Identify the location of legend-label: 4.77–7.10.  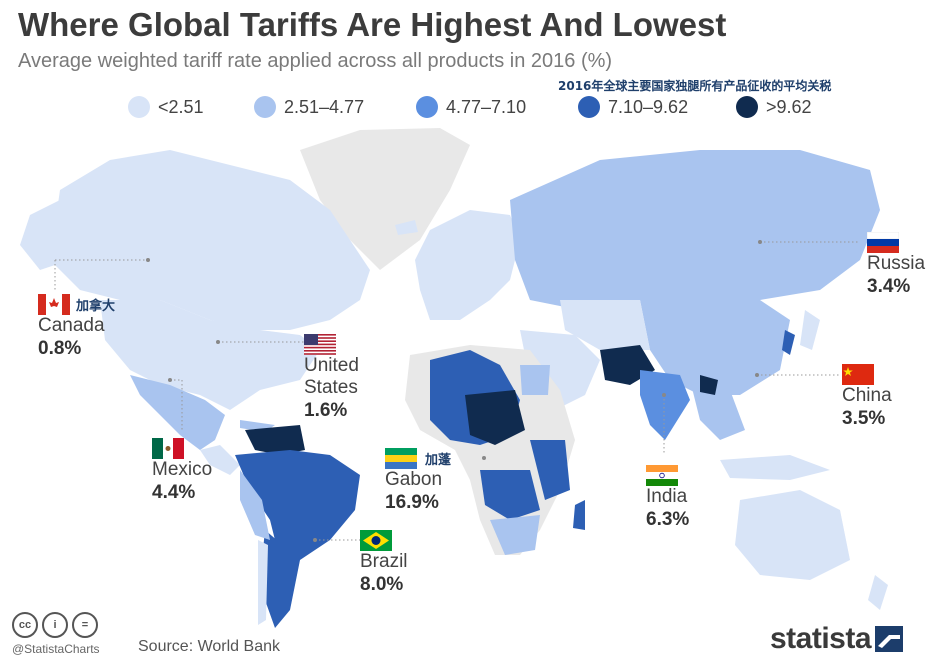
(486, 106).